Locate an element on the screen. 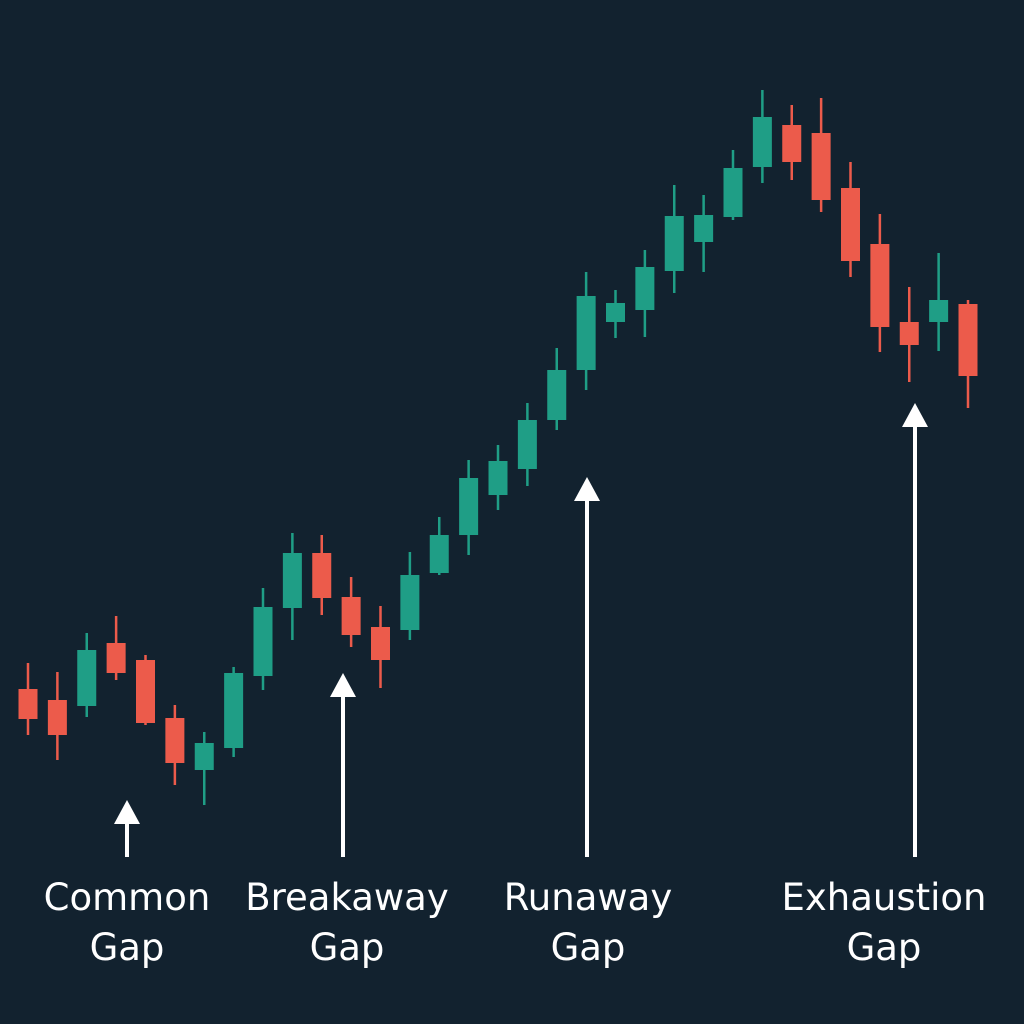 Image resolution: width=1024 pixels, height=1024 pixels. annotation-label: Runaway is located at coordinates (588, 897).